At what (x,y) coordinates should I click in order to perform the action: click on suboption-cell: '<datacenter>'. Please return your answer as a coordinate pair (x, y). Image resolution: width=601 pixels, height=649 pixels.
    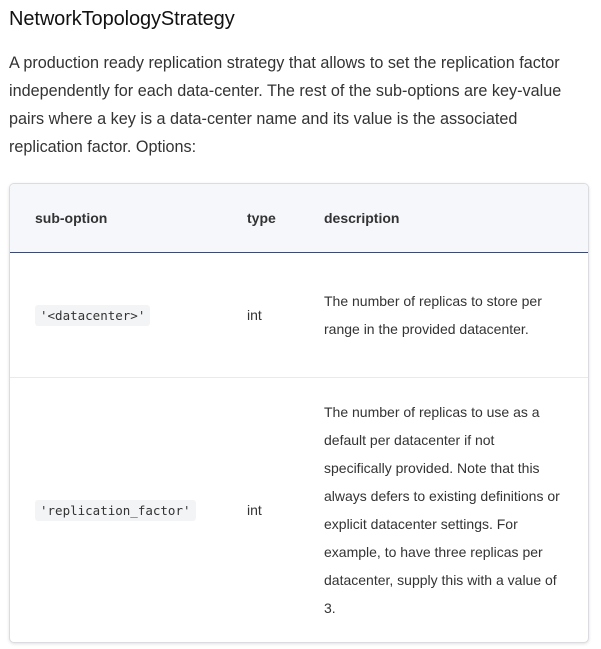
    Looking at the image, I should click on (128, 314).